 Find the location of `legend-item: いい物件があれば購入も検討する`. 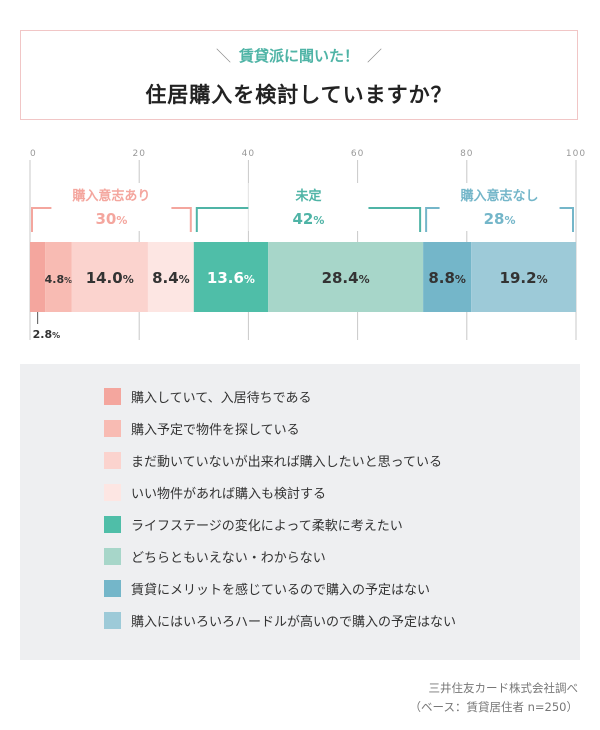

legend-item: いい物件があれば購入も検討する is located at coordinates (215, 492).